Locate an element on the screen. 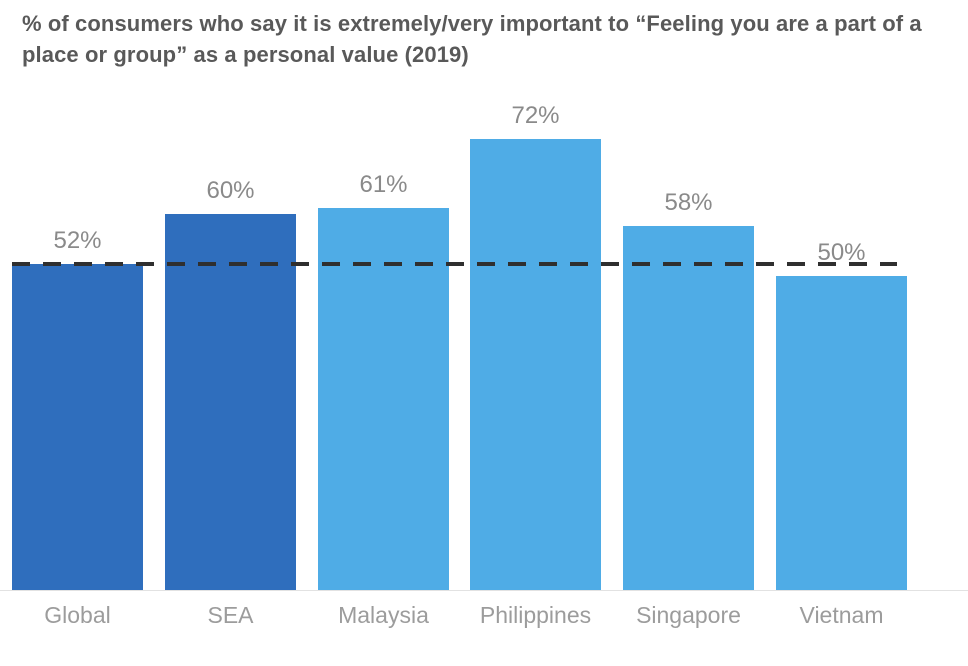 The image size is (968, 666). category-label-sea: SEA is located at coordinates (230, 615).